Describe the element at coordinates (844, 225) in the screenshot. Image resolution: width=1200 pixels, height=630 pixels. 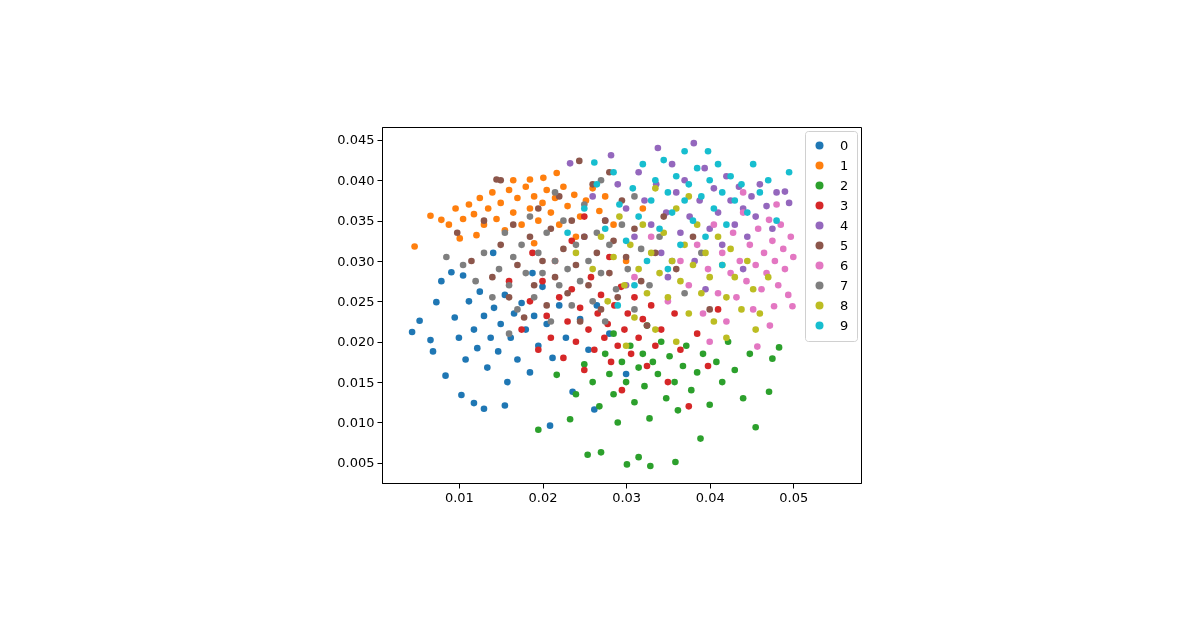
I see `legend-label: 4` at that location.